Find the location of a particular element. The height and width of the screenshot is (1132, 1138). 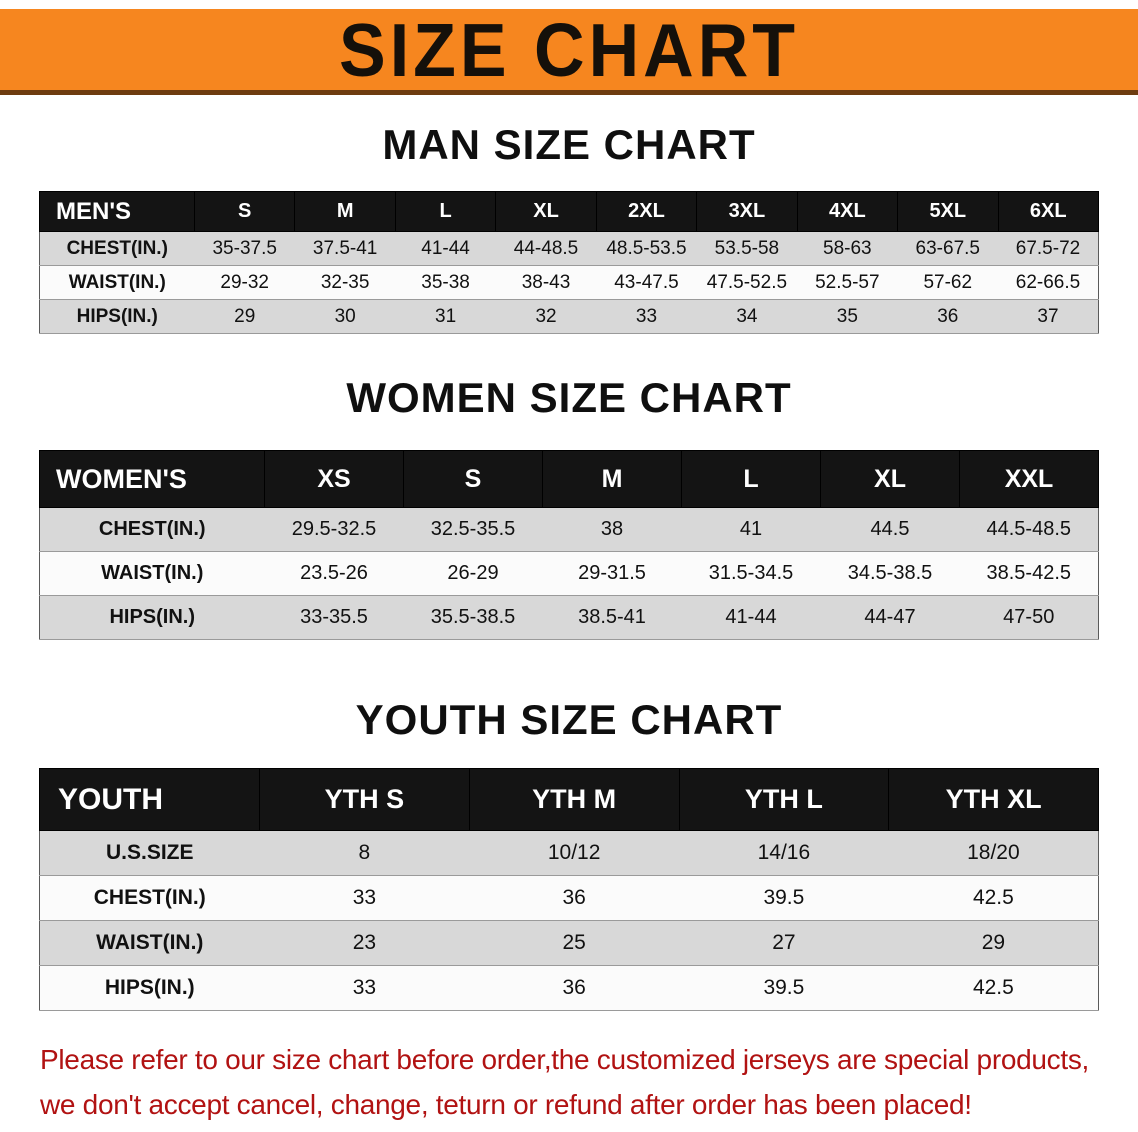

size-column-header: YTH XL is located at coordinates (993, 799).